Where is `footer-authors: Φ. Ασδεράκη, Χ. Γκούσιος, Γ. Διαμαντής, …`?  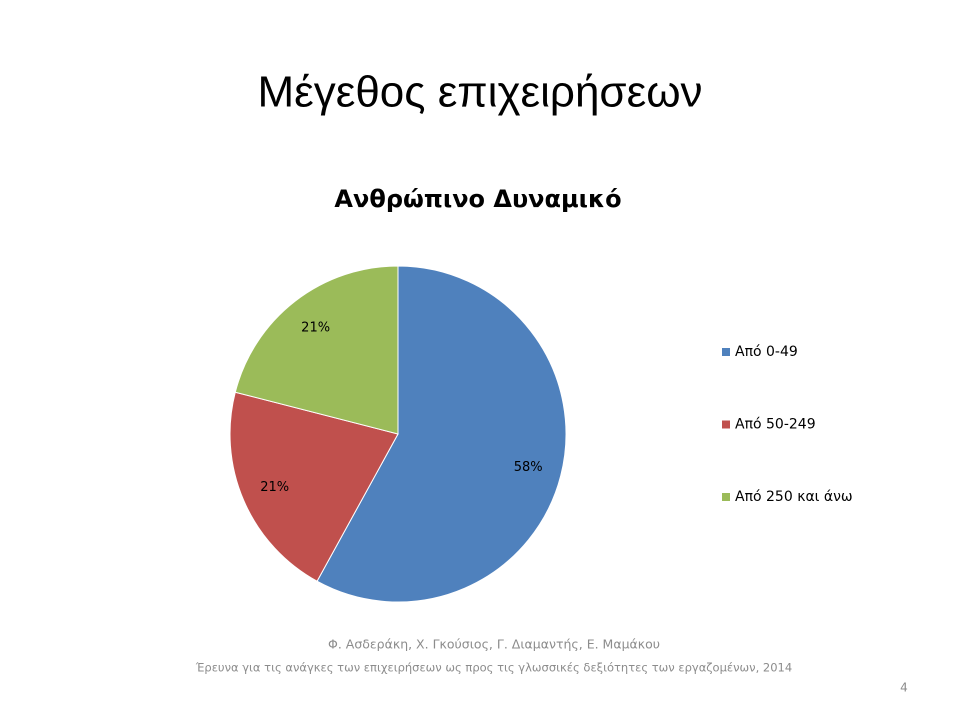
footer-authors: Φ. Ασδεράκη, Χ. Γκούσιος, Γ. Διαμαντής, … is located at coordinates (494, 644).